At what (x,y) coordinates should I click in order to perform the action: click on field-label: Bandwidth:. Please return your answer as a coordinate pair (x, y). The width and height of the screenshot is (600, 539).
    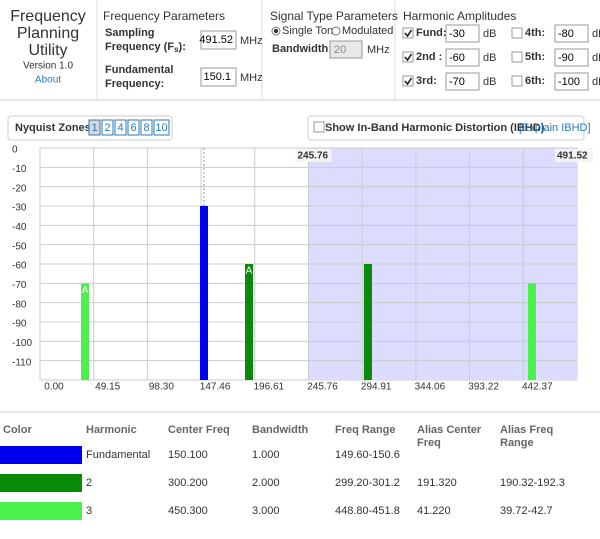
    Looking at the image, I should click on (302, 49).